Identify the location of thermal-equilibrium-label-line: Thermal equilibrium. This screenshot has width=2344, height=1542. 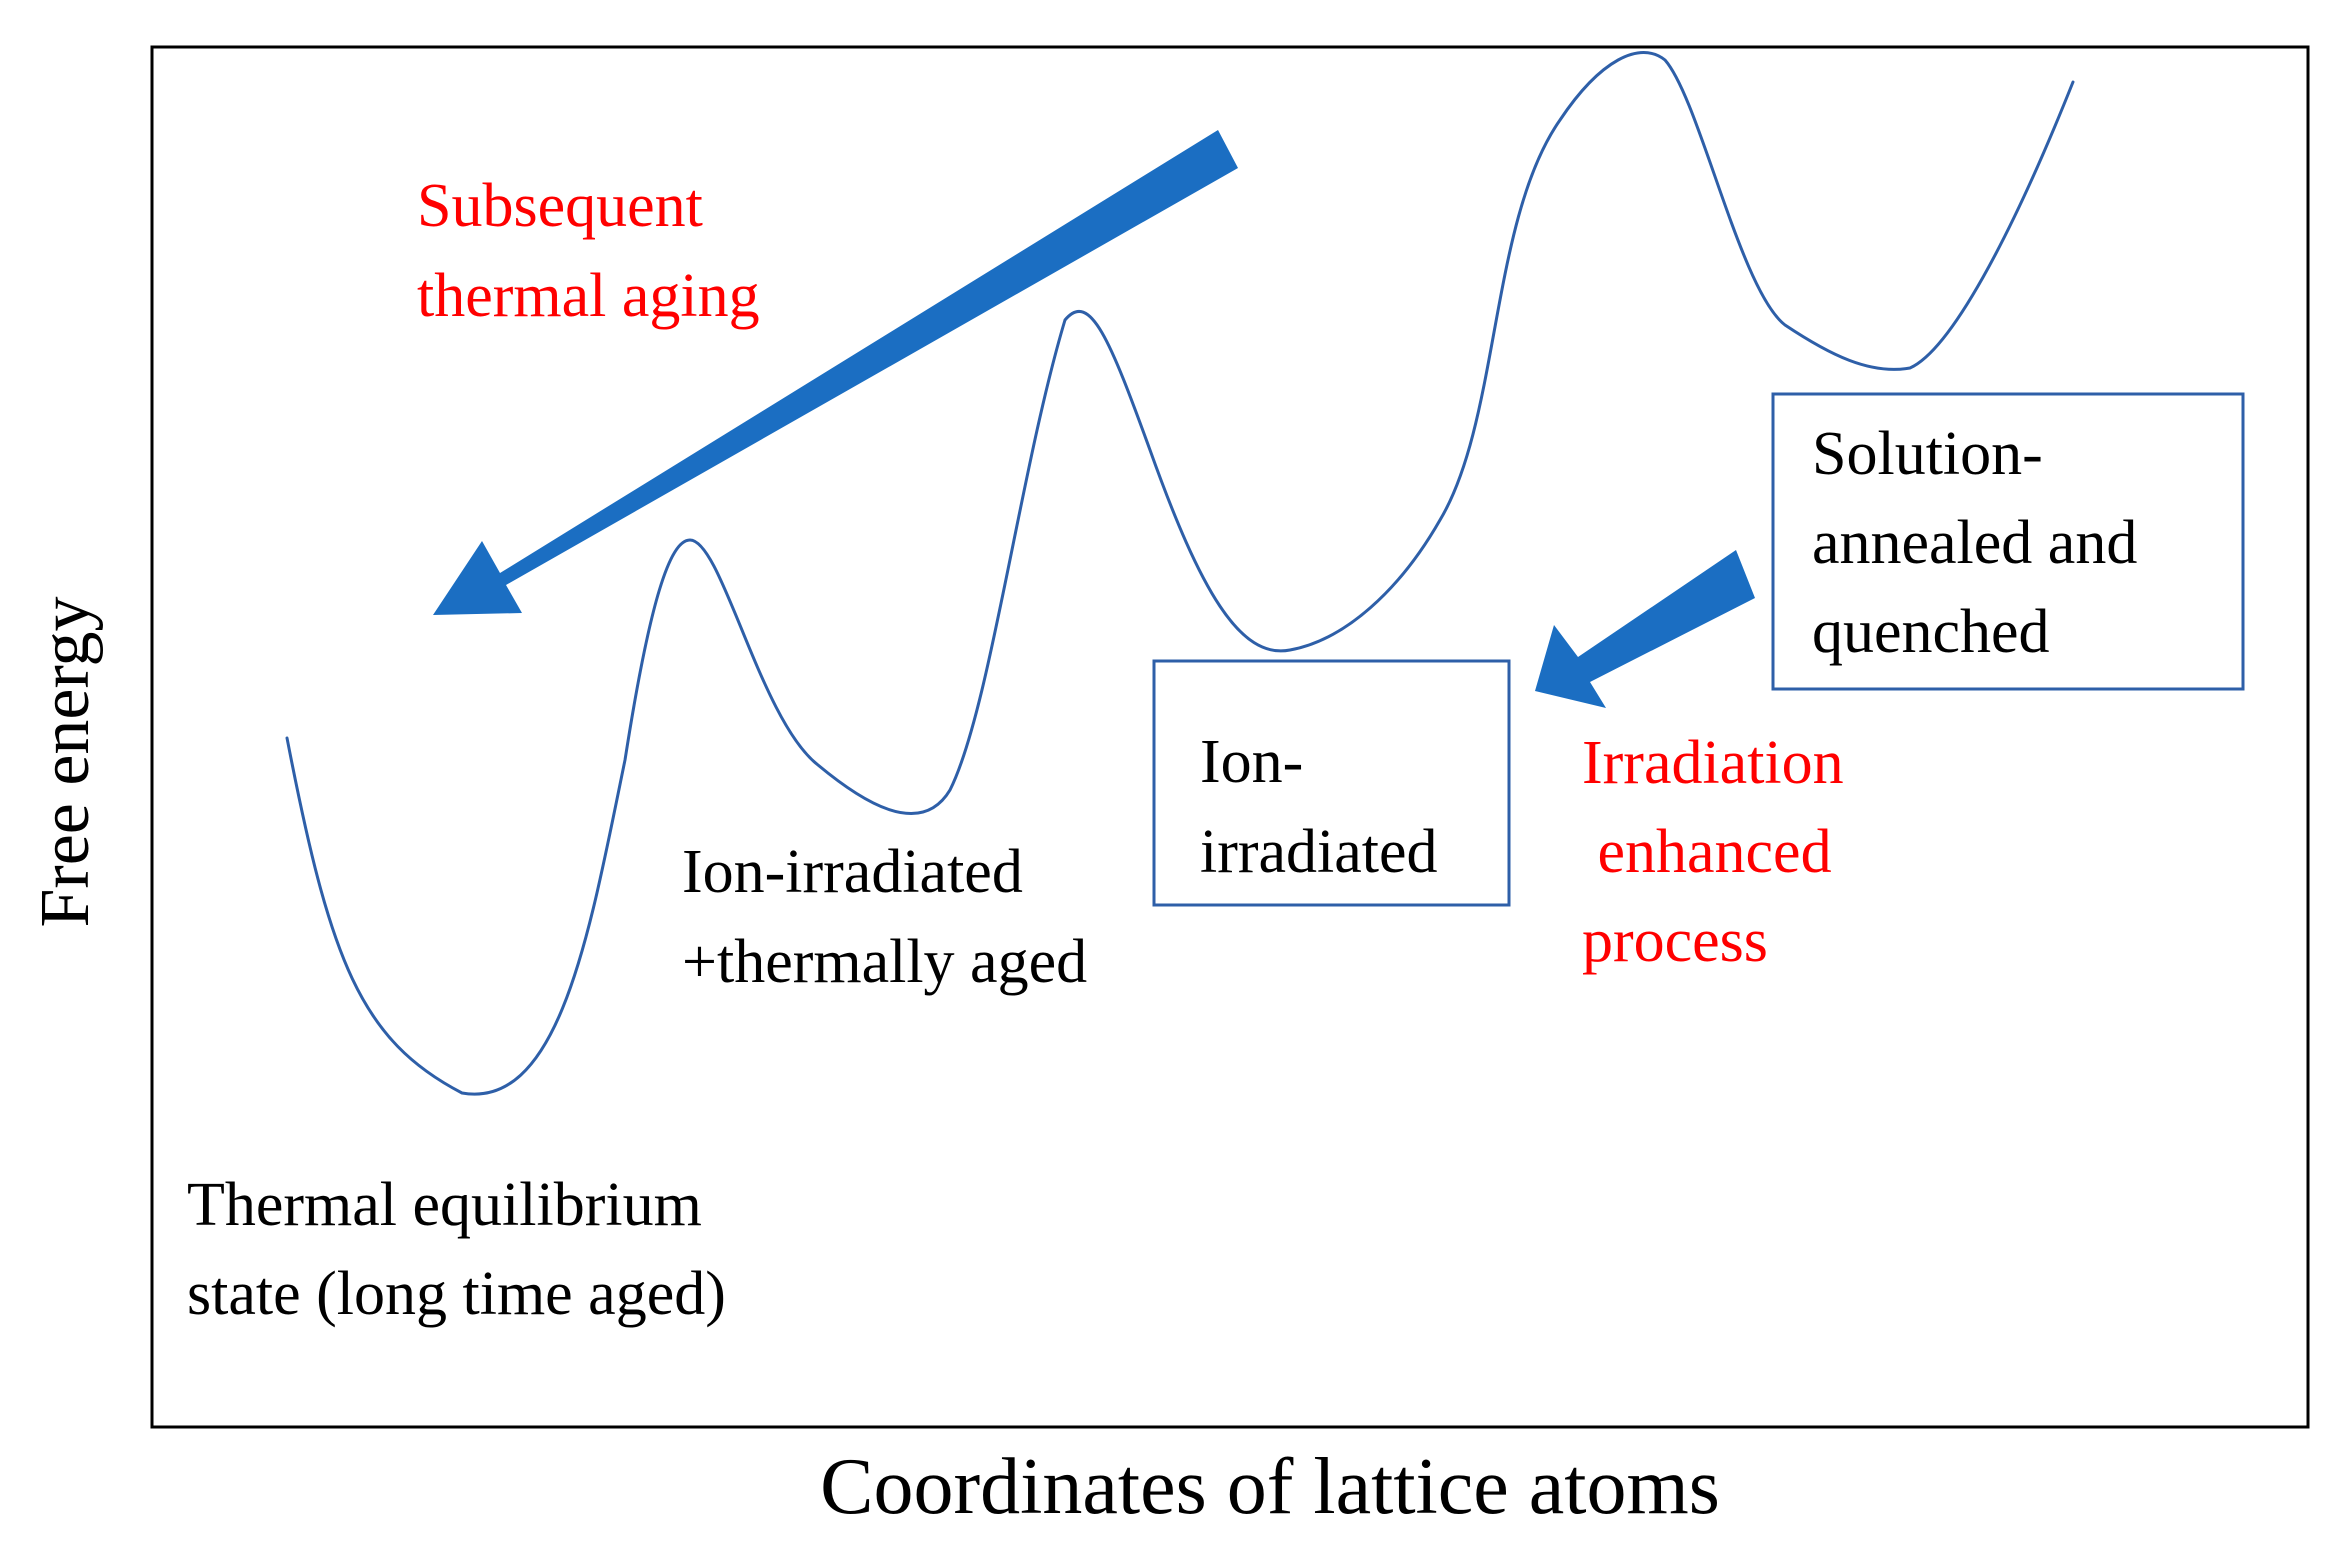
(444, 1205).